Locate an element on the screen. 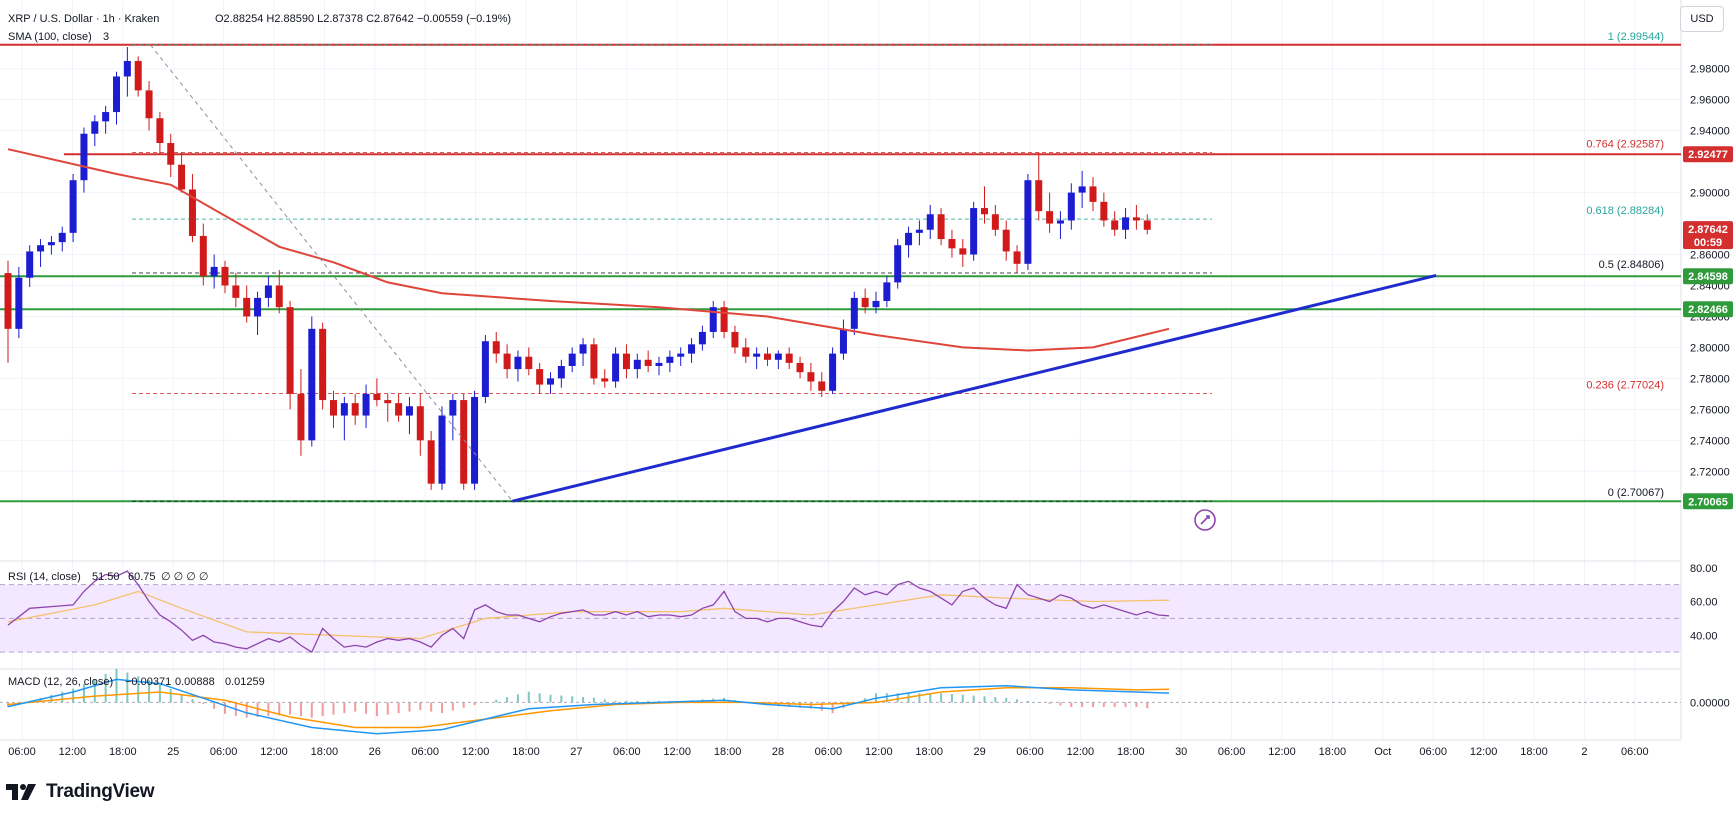  rsi-empty-values: ∅ ∅ ∅ ∅ is located at coordinates (185, 577).